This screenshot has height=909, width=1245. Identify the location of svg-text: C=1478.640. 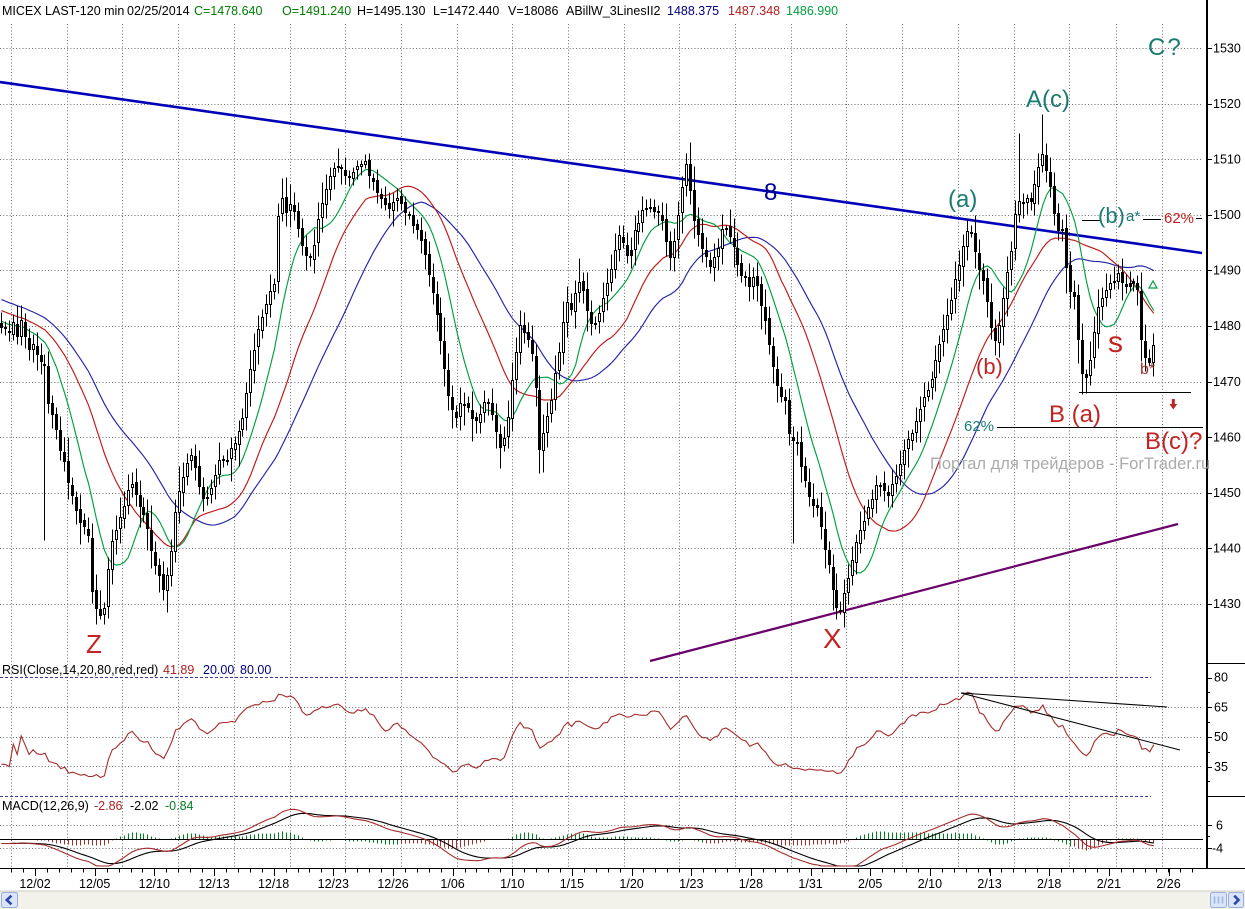
(228, 11).